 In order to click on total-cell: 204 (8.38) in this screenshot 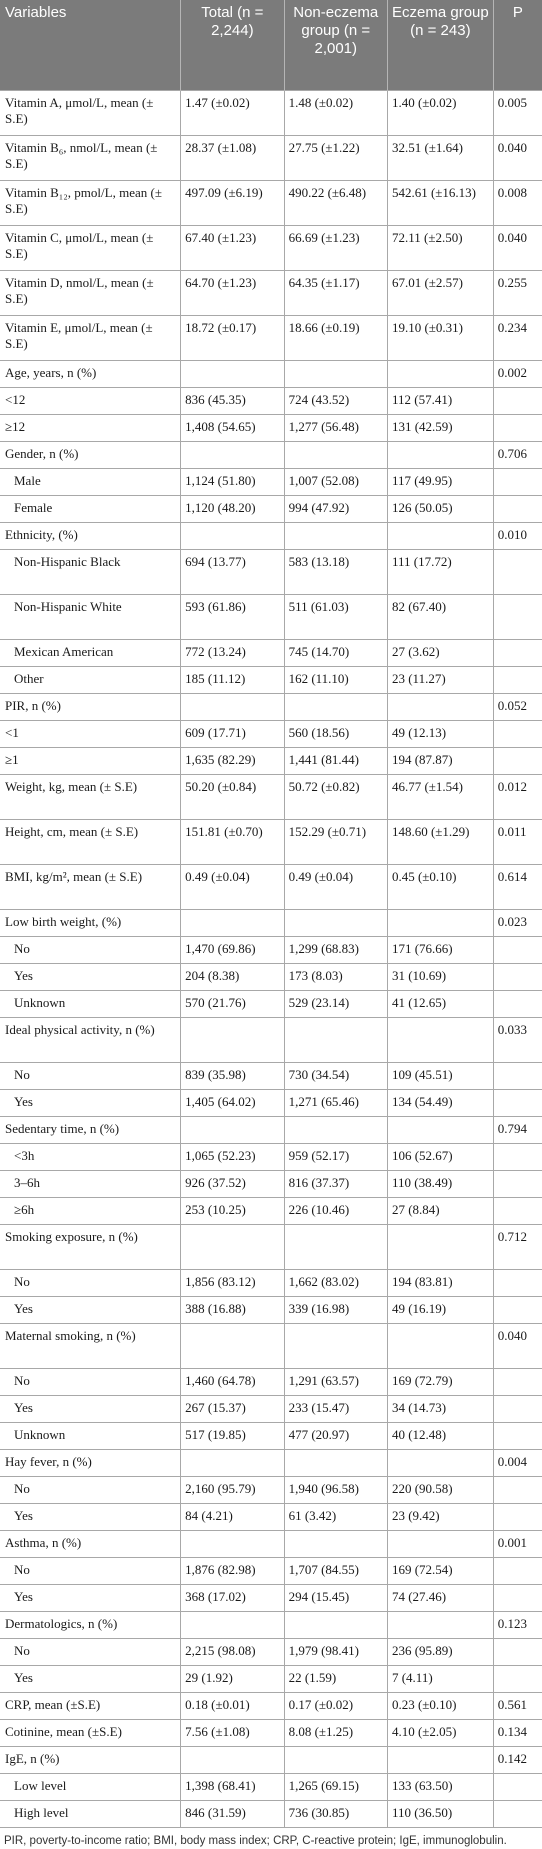, I will do `click(232, 977)`.